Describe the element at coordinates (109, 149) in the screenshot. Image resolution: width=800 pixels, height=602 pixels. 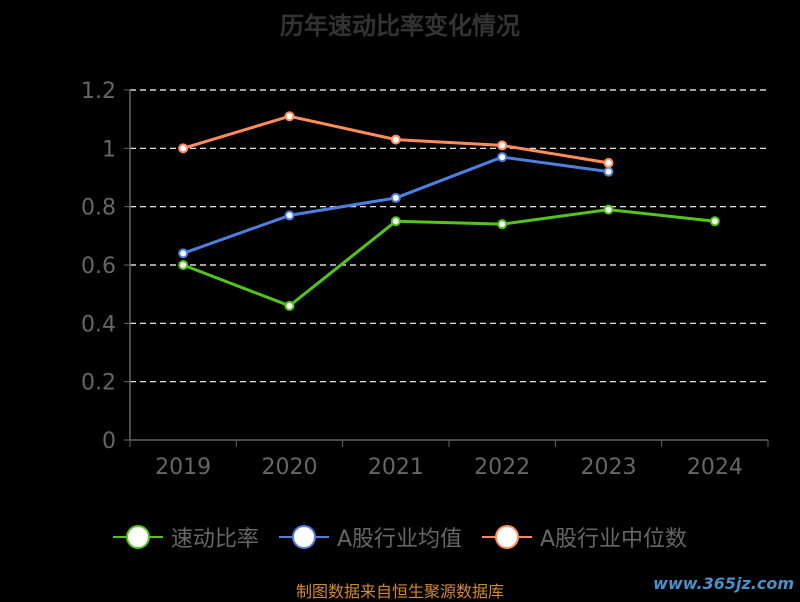
I see `y-tick-label: 1` at that location.